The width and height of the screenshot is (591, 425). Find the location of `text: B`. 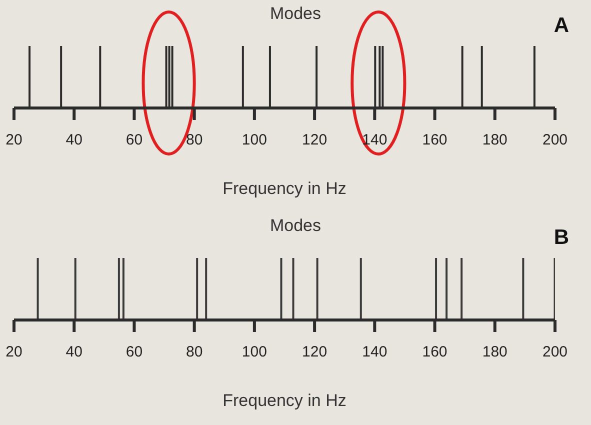

text: B is located at coordinates (561, 238).